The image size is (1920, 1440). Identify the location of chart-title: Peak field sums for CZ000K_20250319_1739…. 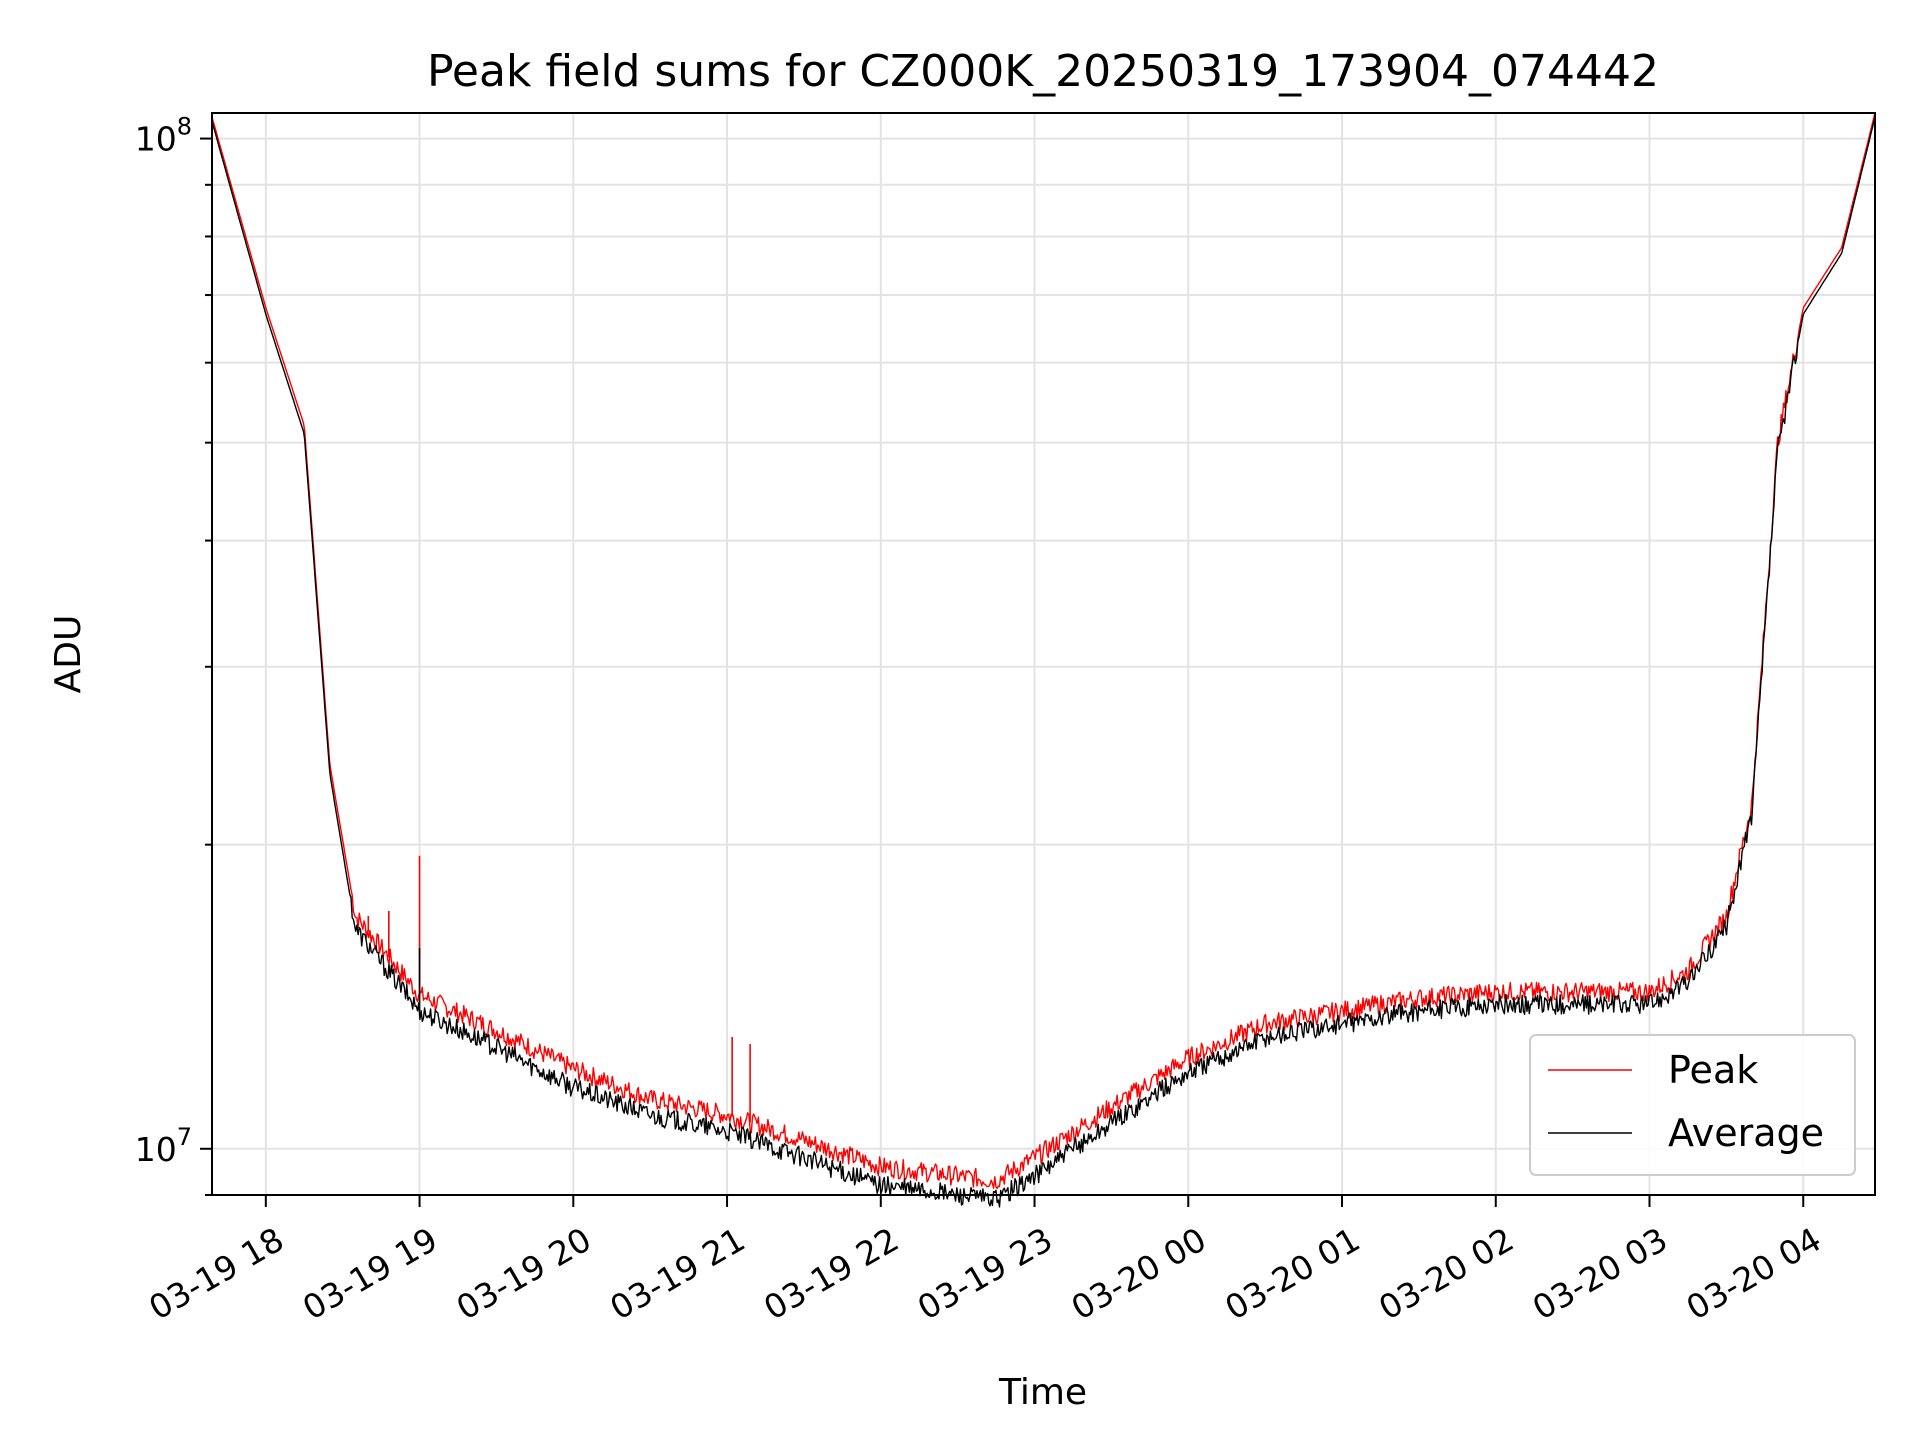
(1043, 71).